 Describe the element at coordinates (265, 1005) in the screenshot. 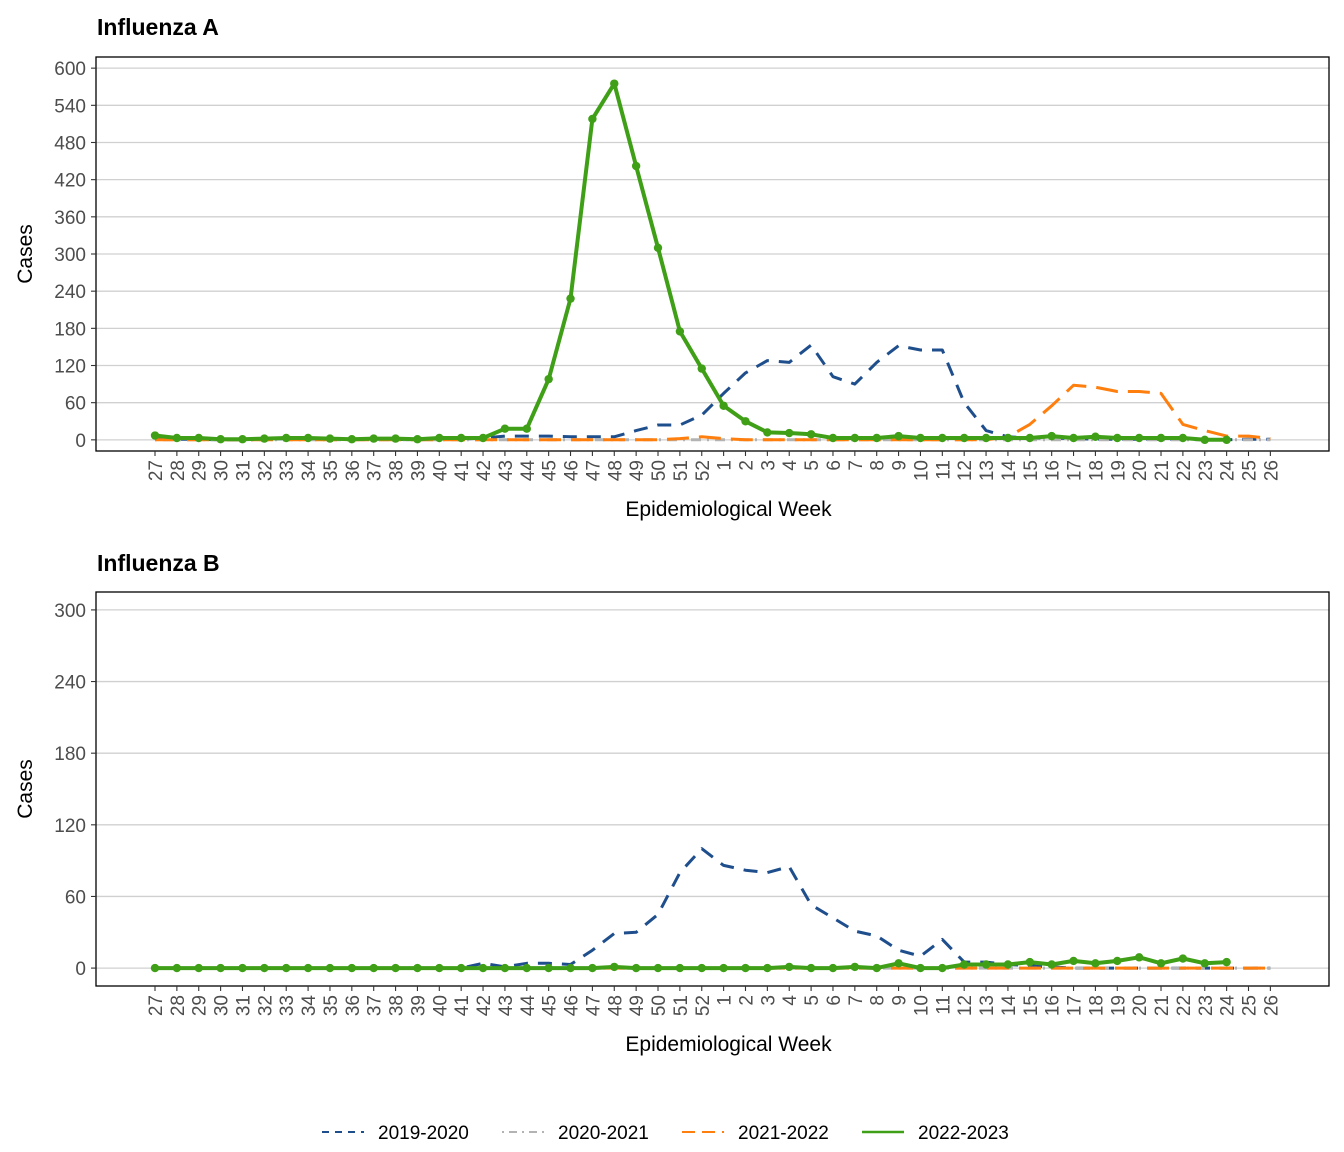

I see `x-tick-label: 32` at that location.